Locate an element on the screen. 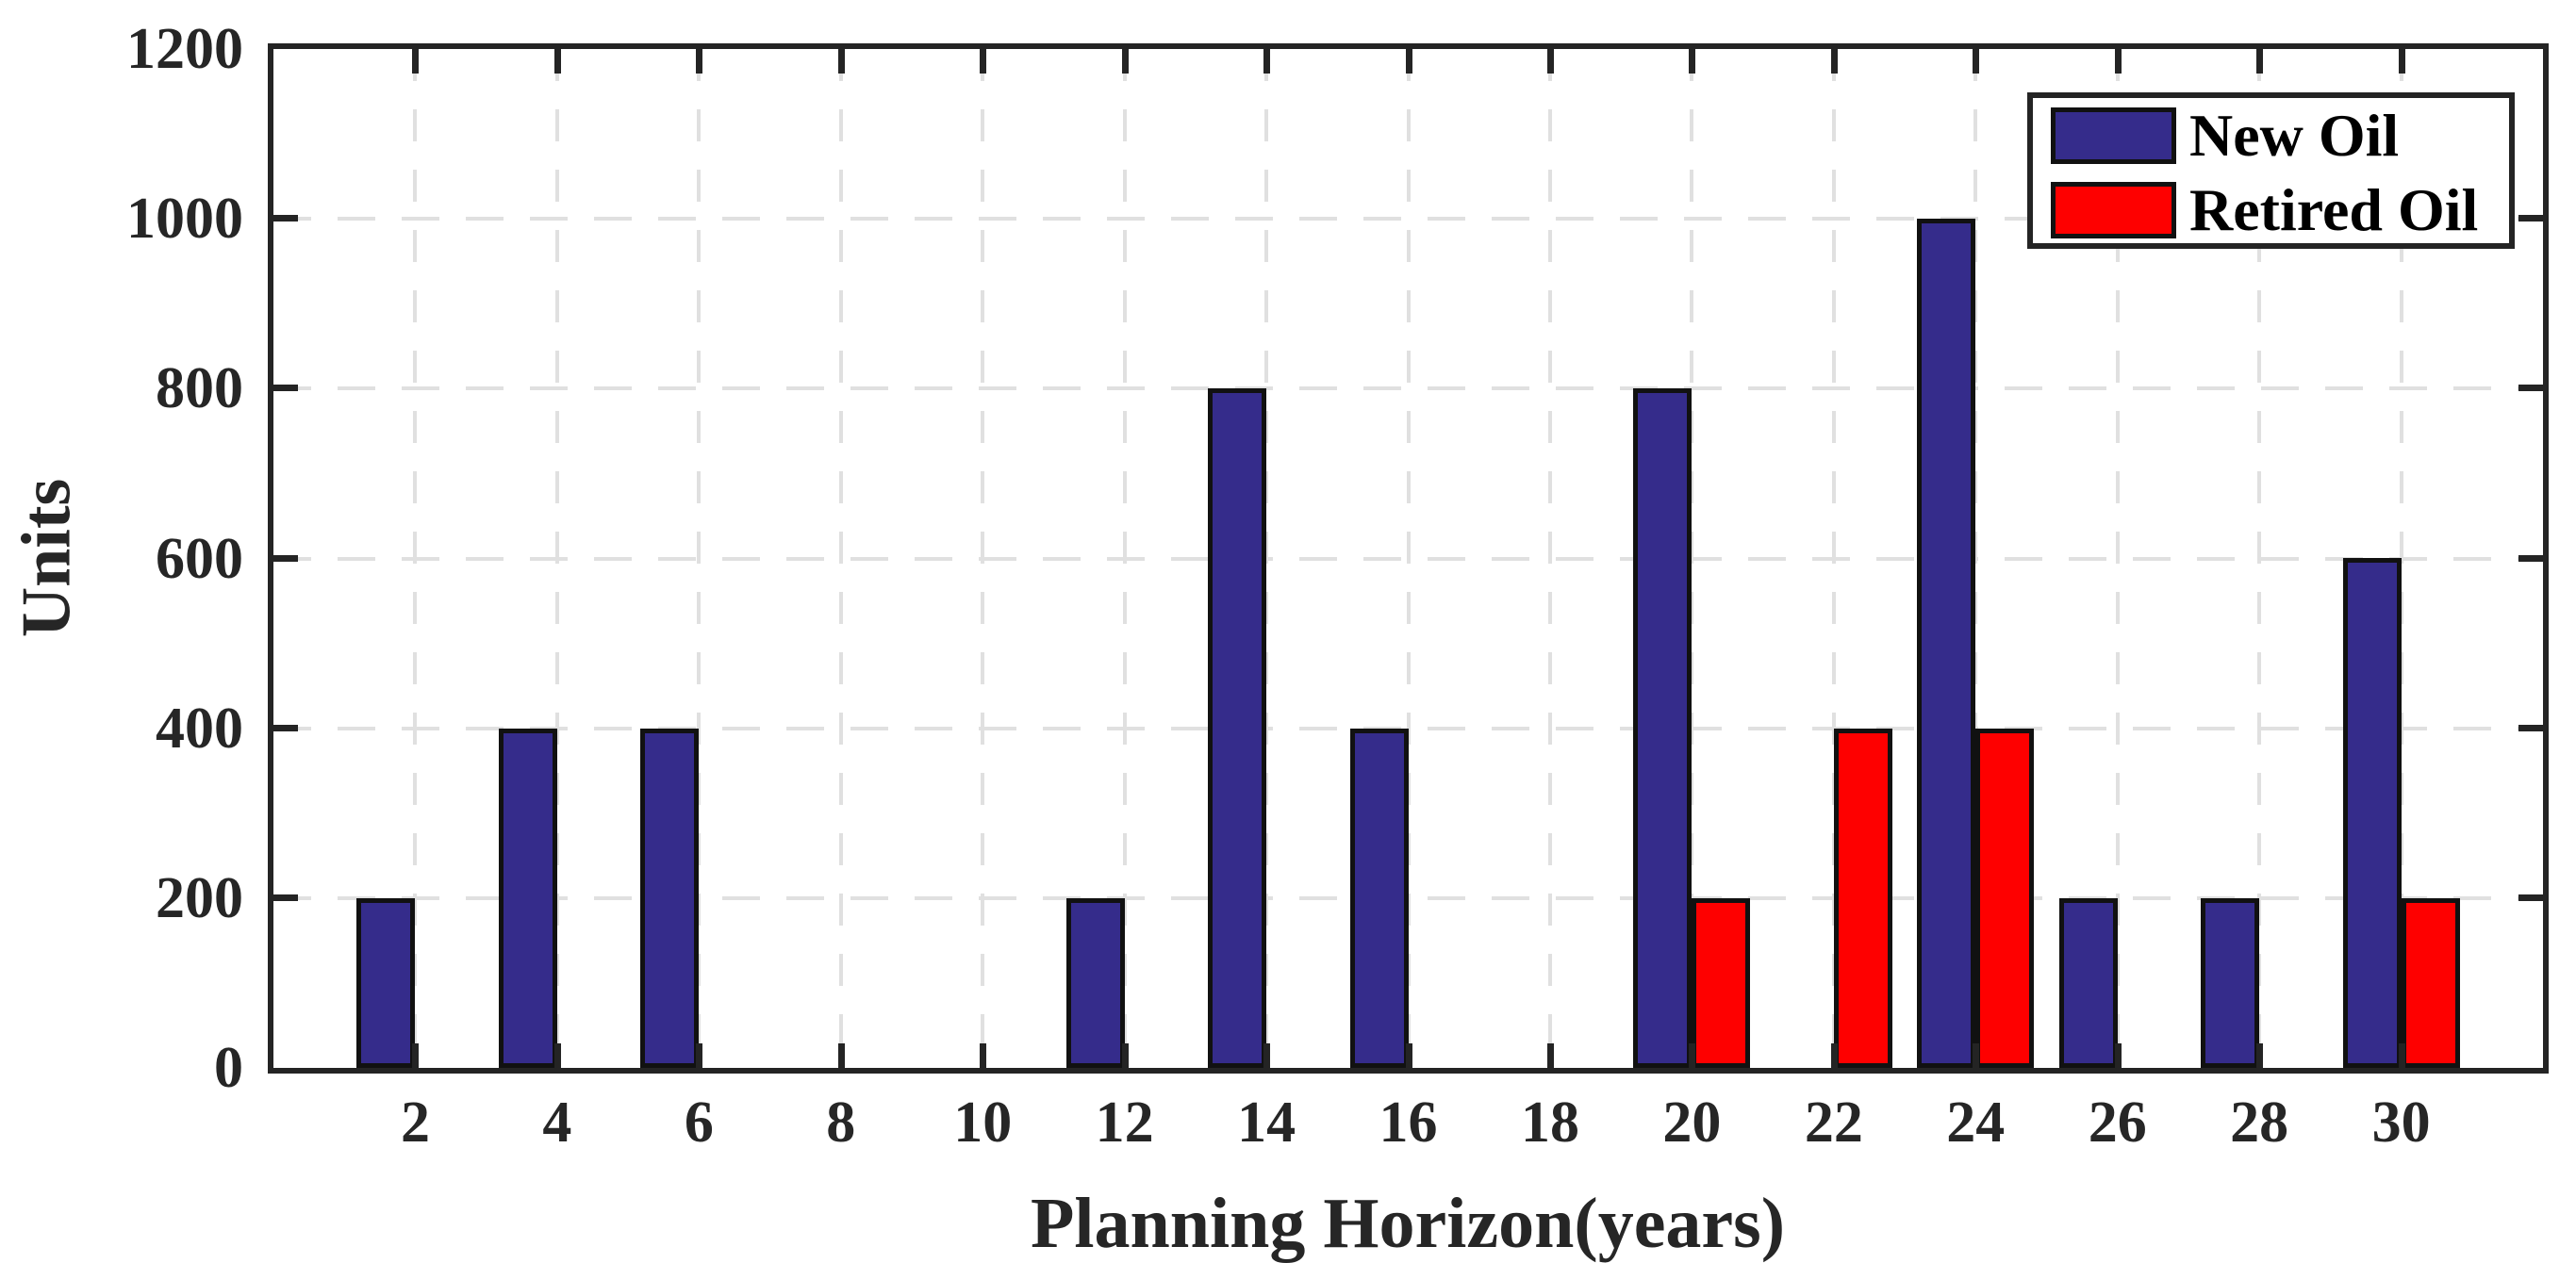  legend-item-new-oil: New Oil is located at coordinates (2280, 135).